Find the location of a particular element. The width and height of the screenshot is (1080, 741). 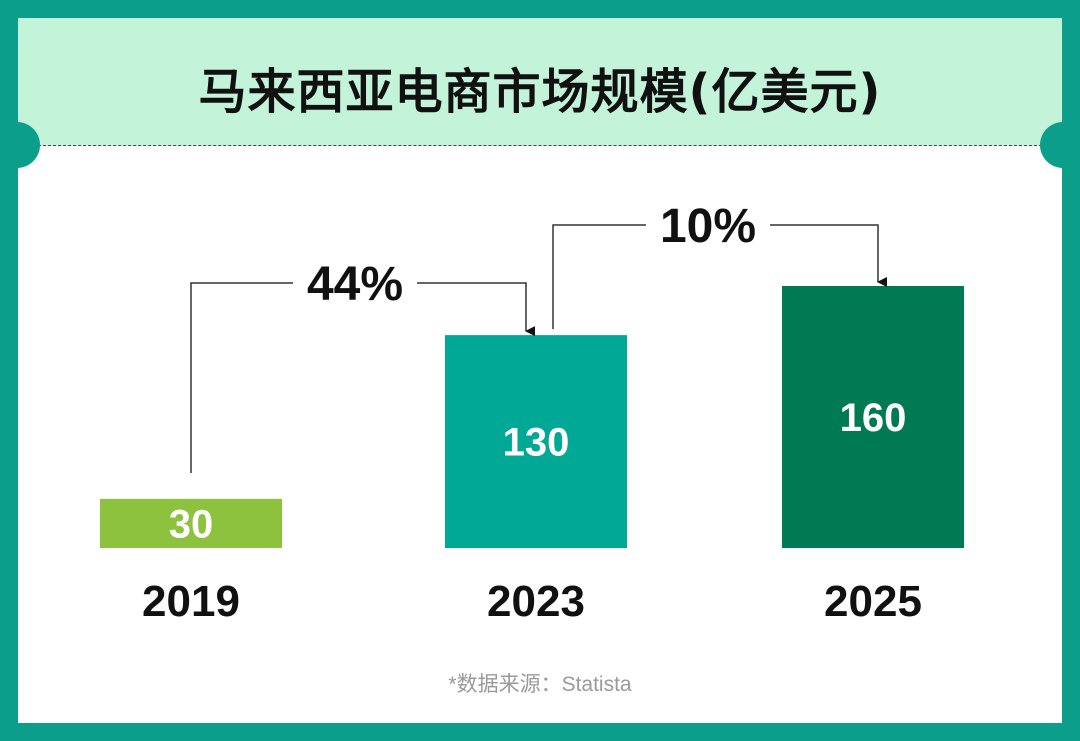

value-label-2019: 30 is located at coordinates (191, 524).